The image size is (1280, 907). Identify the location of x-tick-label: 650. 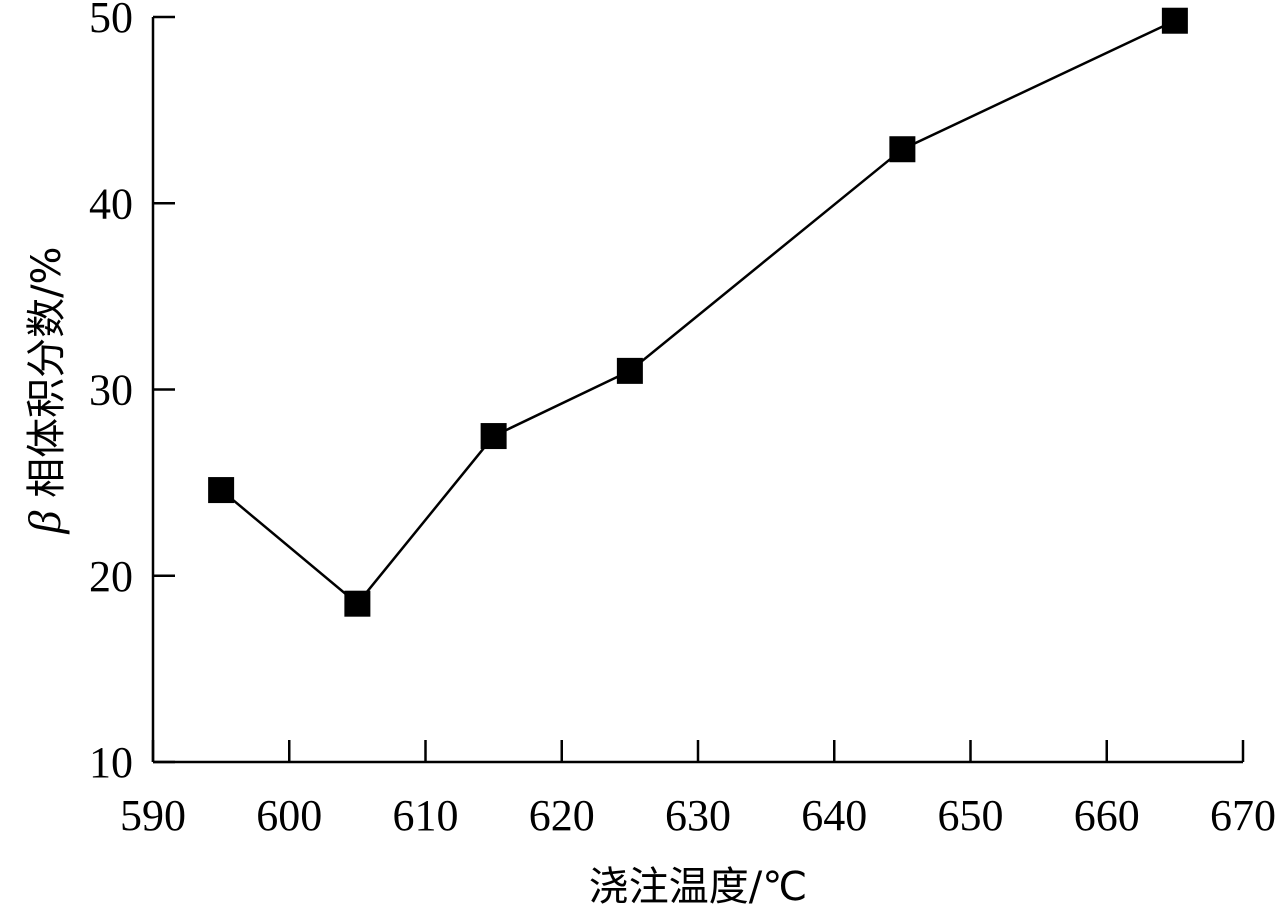
(971, 815).